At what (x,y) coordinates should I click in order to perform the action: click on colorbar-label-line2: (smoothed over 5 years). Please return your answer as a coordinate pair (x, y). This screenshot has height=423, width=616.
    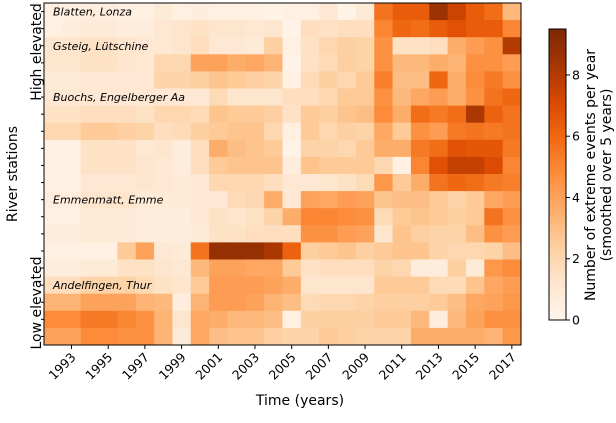
    Looking at the image, I should click on (607, 175).